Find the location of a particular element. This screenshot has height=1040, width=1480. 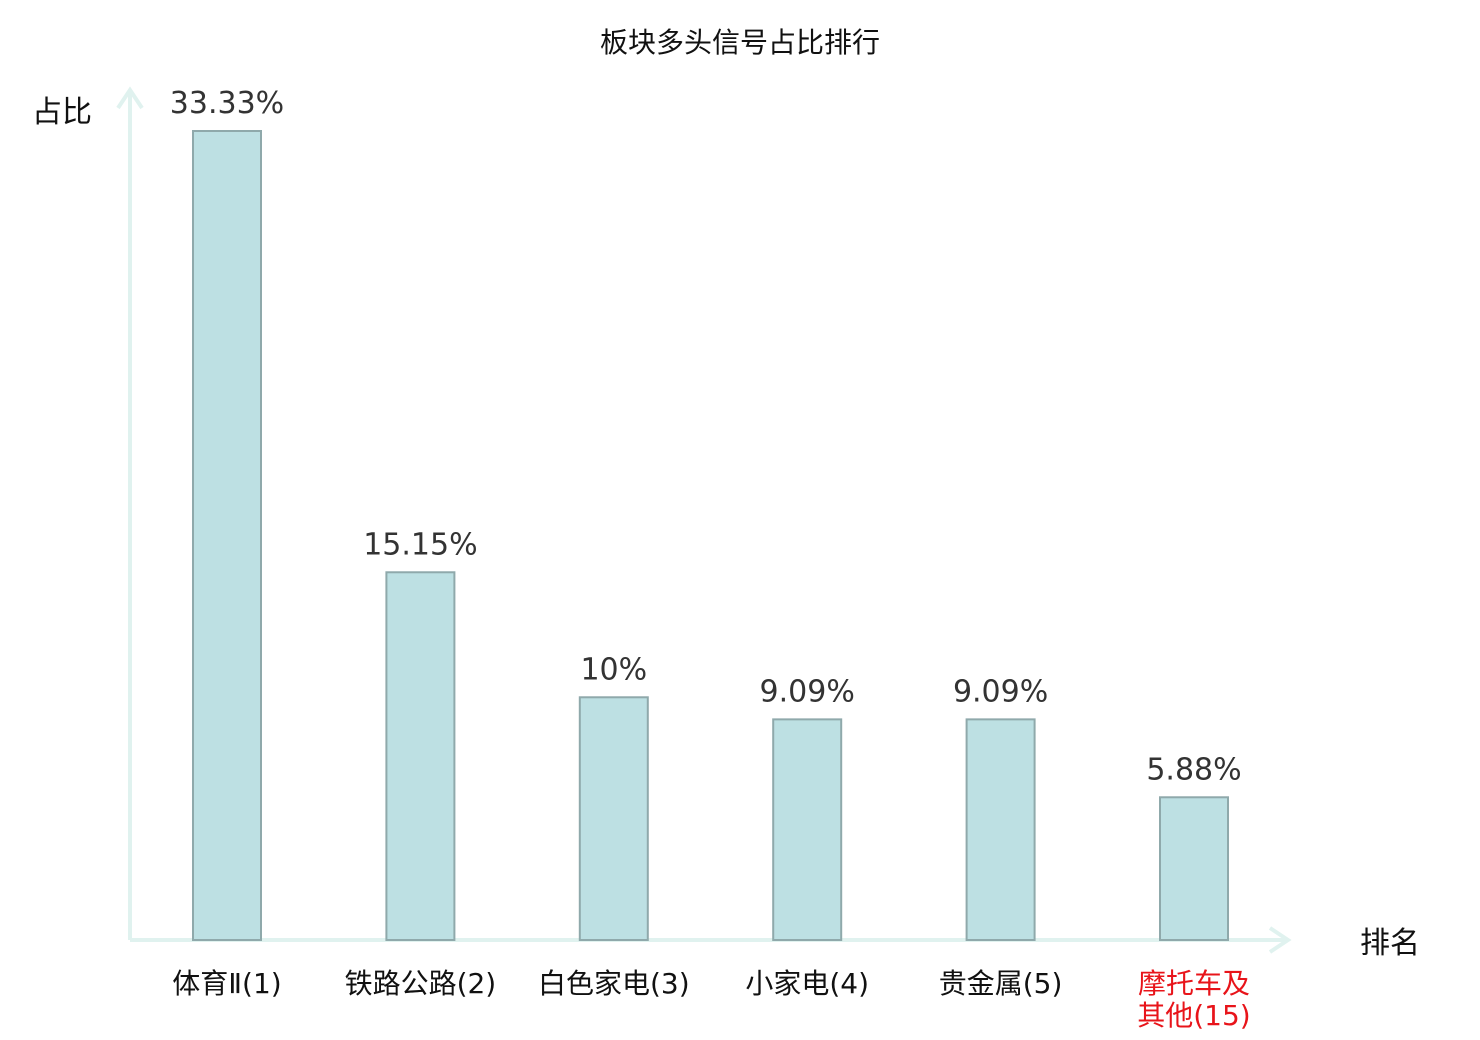

x-axis is located at coordinates (711, 940).